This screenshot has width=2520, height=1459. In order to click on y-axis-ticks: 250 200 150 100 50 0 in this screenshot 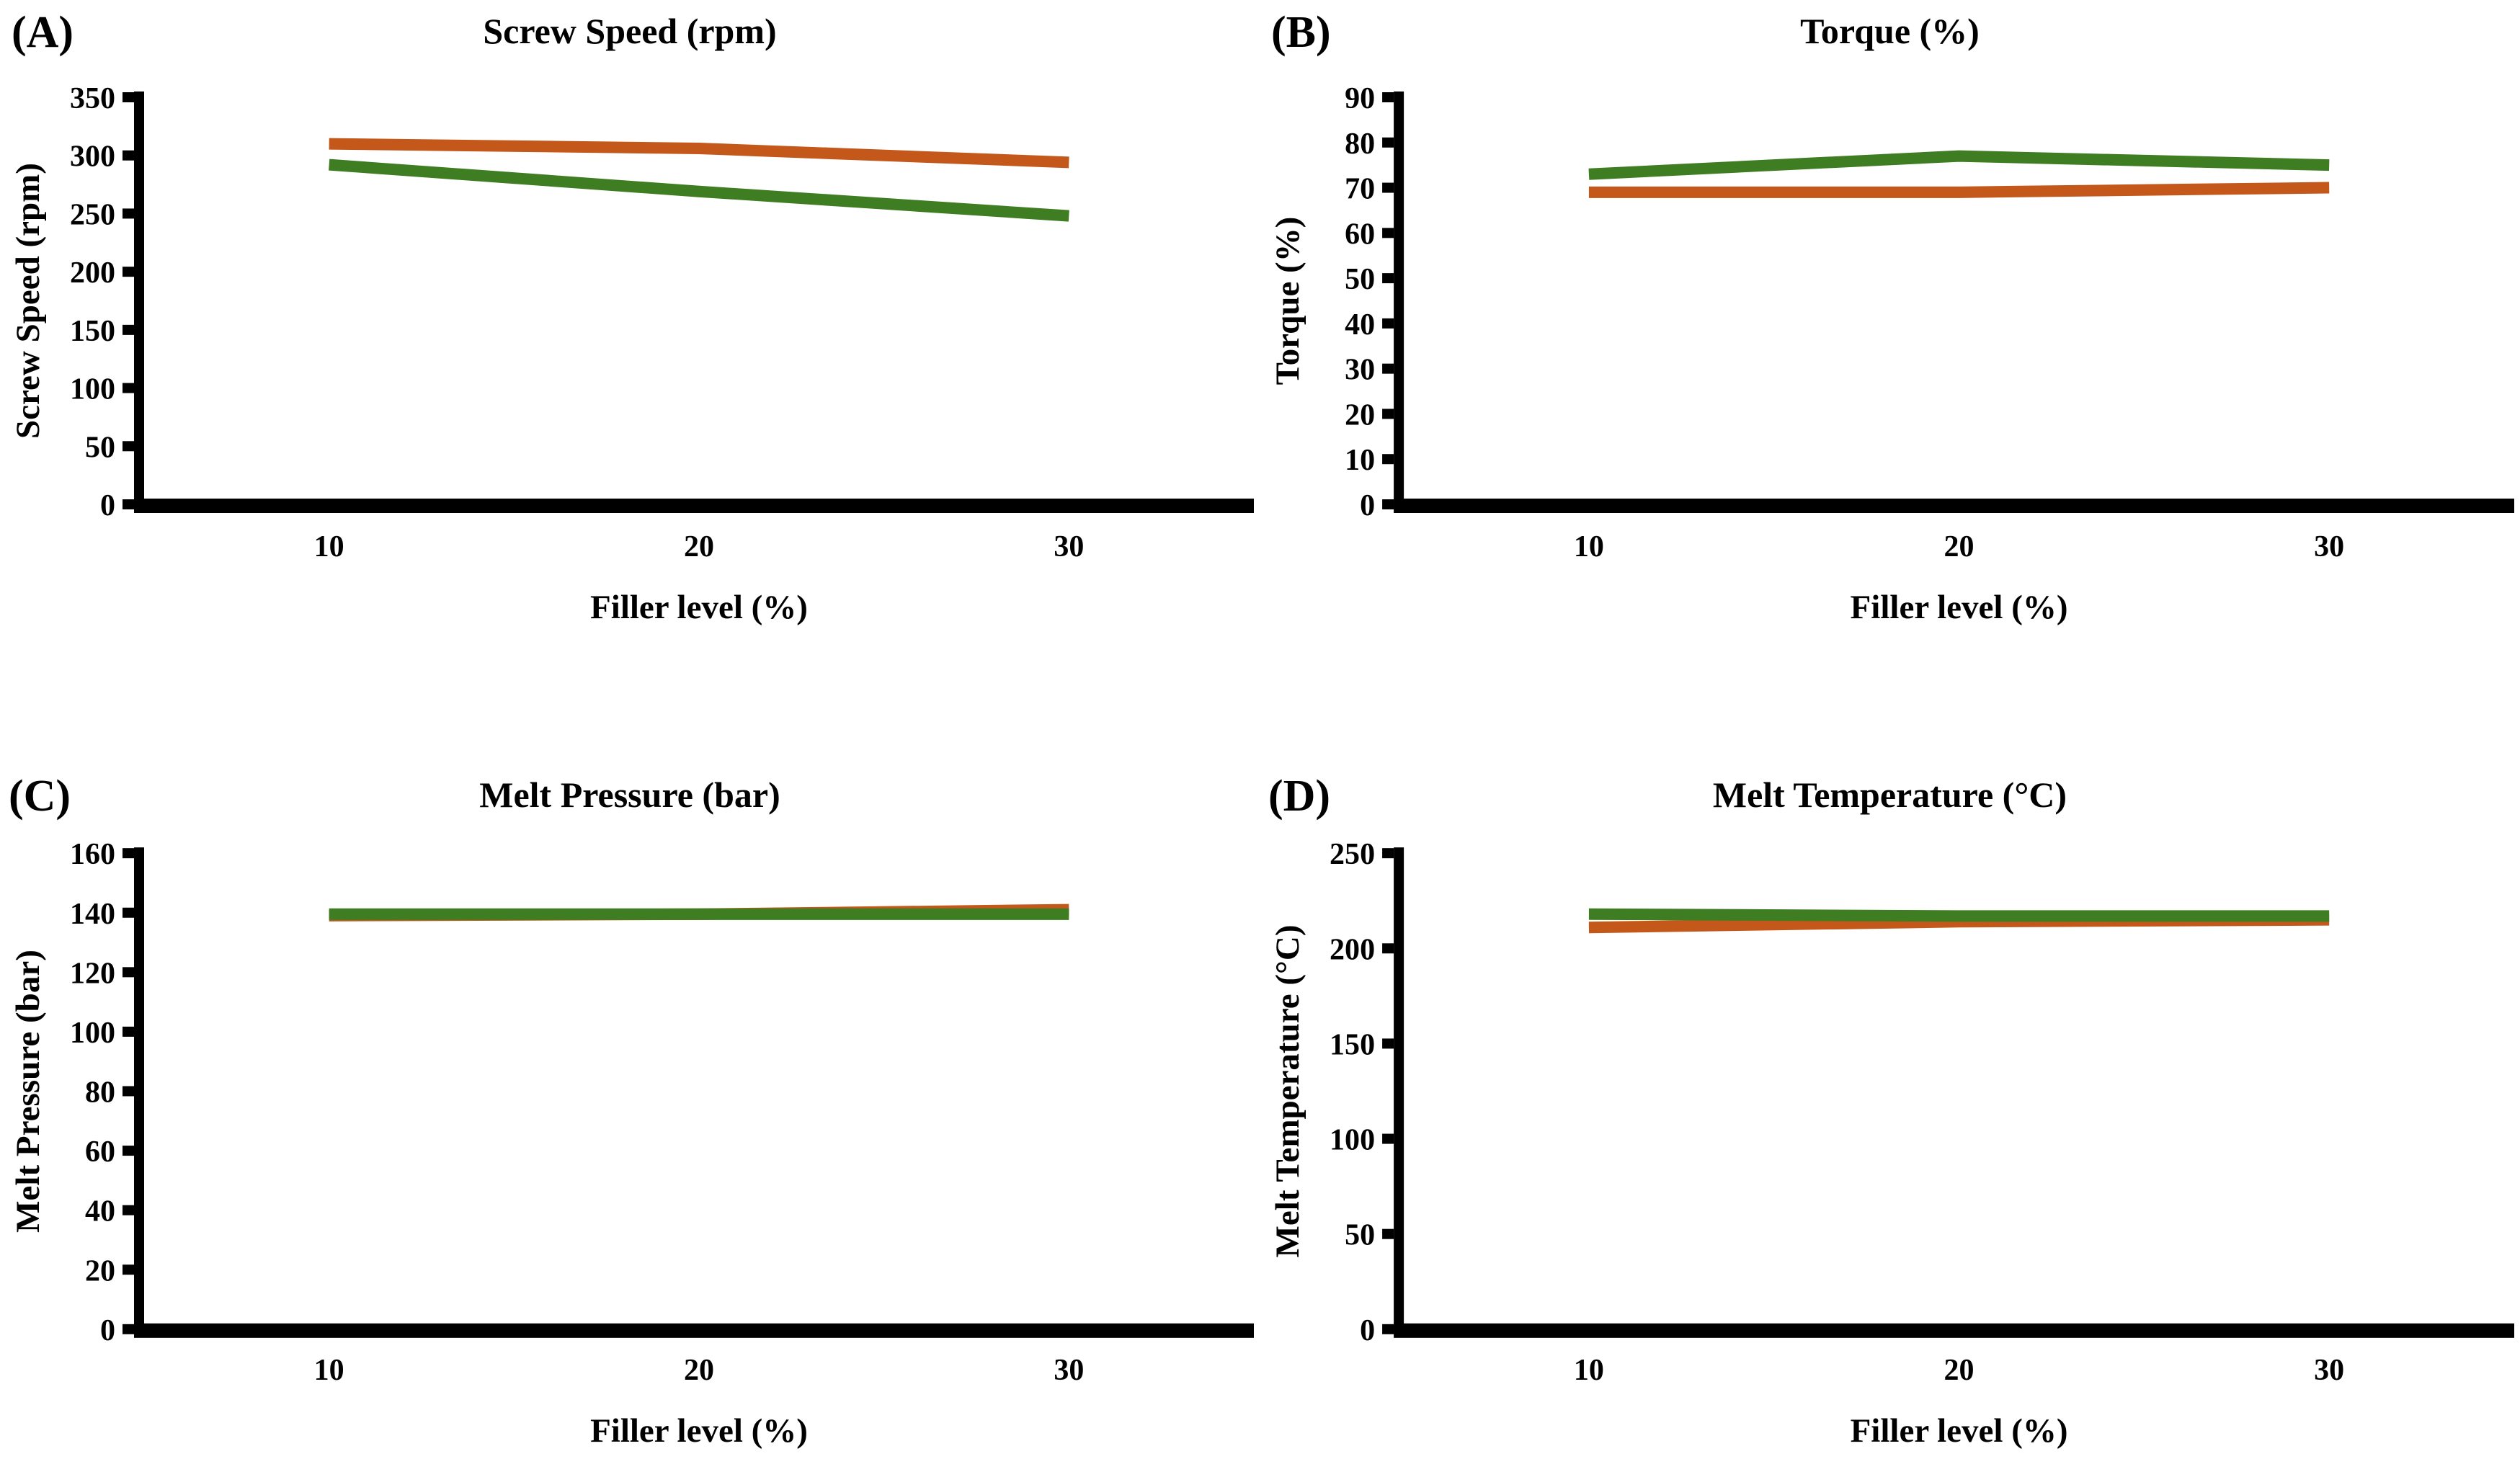, I will do `click(1362, 1092)`.